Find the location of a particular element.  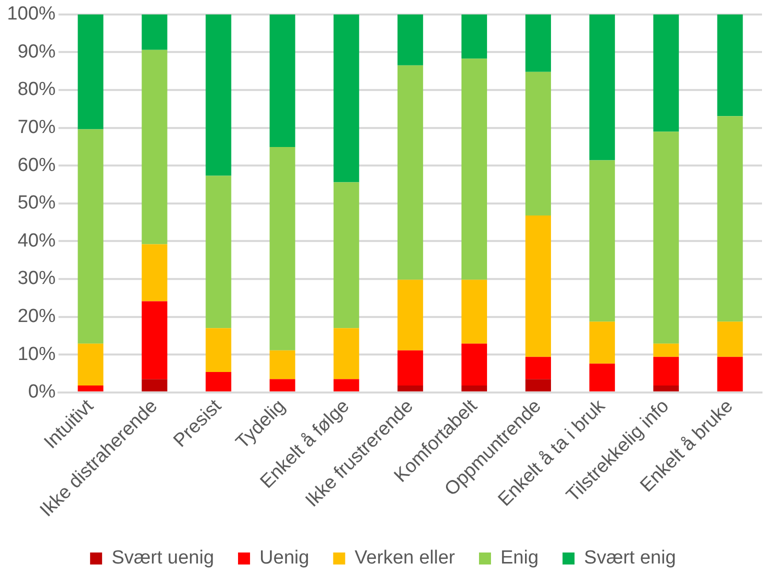

y-tick-label: 80% is located at coordinates (37, 89).